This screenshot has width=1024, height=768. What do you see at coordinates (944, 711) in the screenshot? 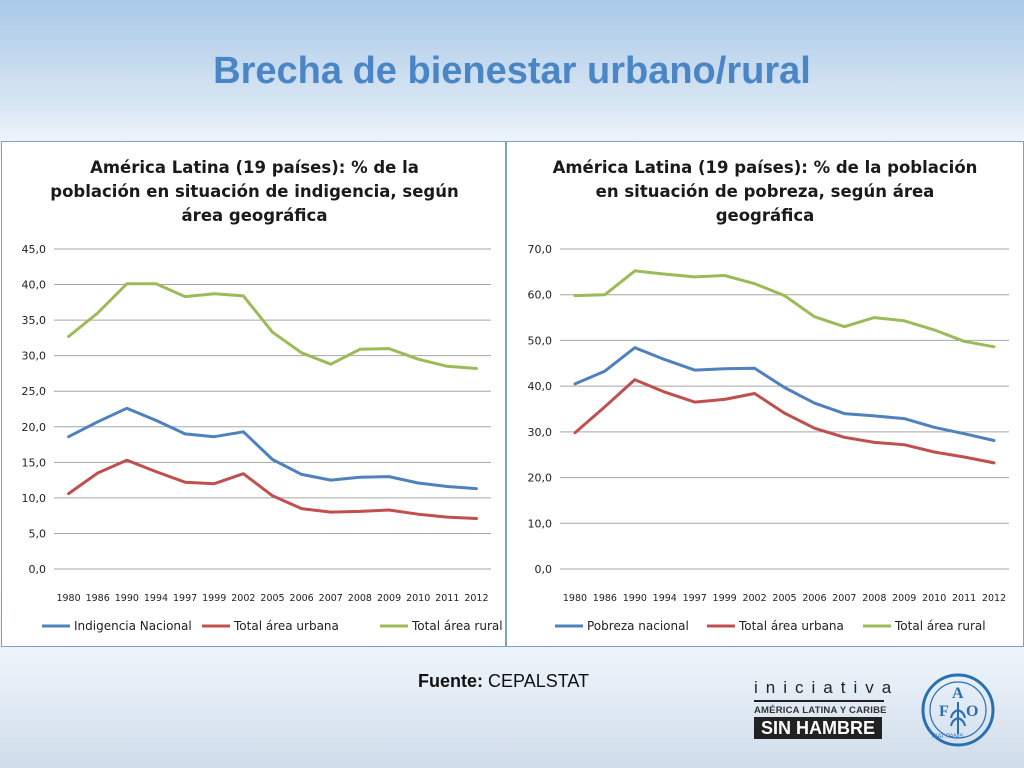
I see `fao-letter-f: F` at bounding box center [944, 711].